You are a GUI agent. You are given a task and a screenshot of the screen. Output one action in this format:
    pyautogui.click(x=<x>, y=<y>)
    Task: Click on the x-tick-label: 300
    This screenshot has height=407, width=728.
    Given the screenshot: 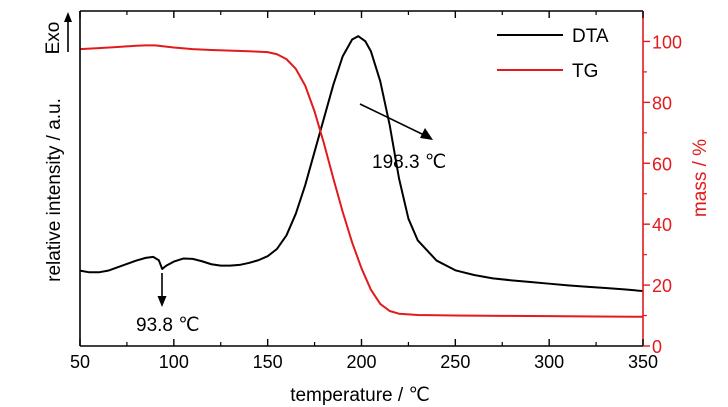 What is the action you would take?
    pyautogui.click(x=549, y=362)
    